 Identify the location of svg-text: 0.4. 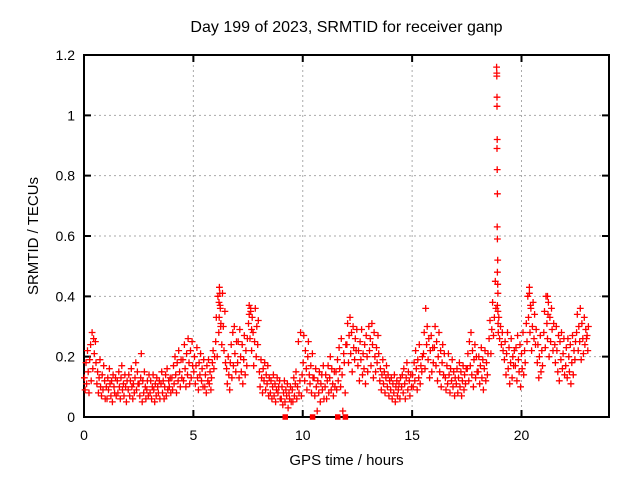
(66, 296).